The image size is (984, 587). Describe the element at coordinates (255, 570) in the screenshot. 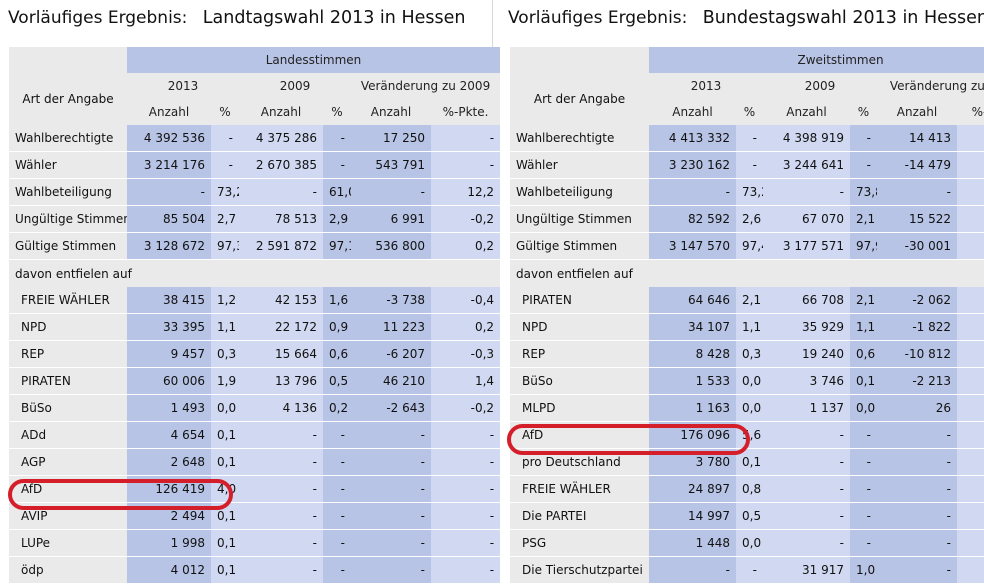

I see `party-row: ödp 4 012 0,1- - - -` at that location.